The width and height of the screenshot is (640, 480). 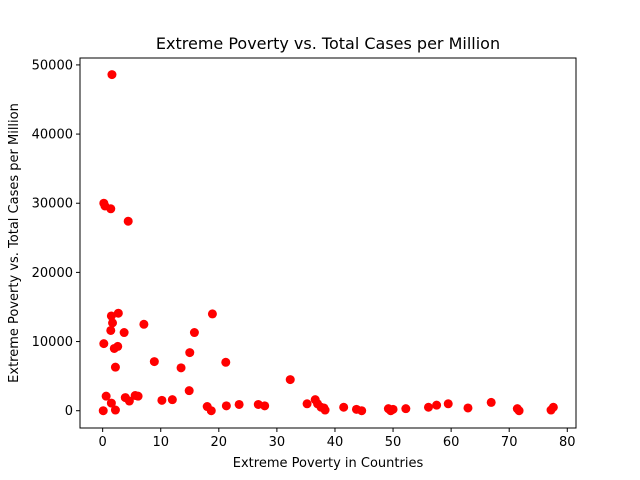 What do you see at coordinates (56, 238) in the screenshot?
I see `y-axis-ticks: 0 10000 20000 30000 40000 50000` at bounding box center [56, 238].